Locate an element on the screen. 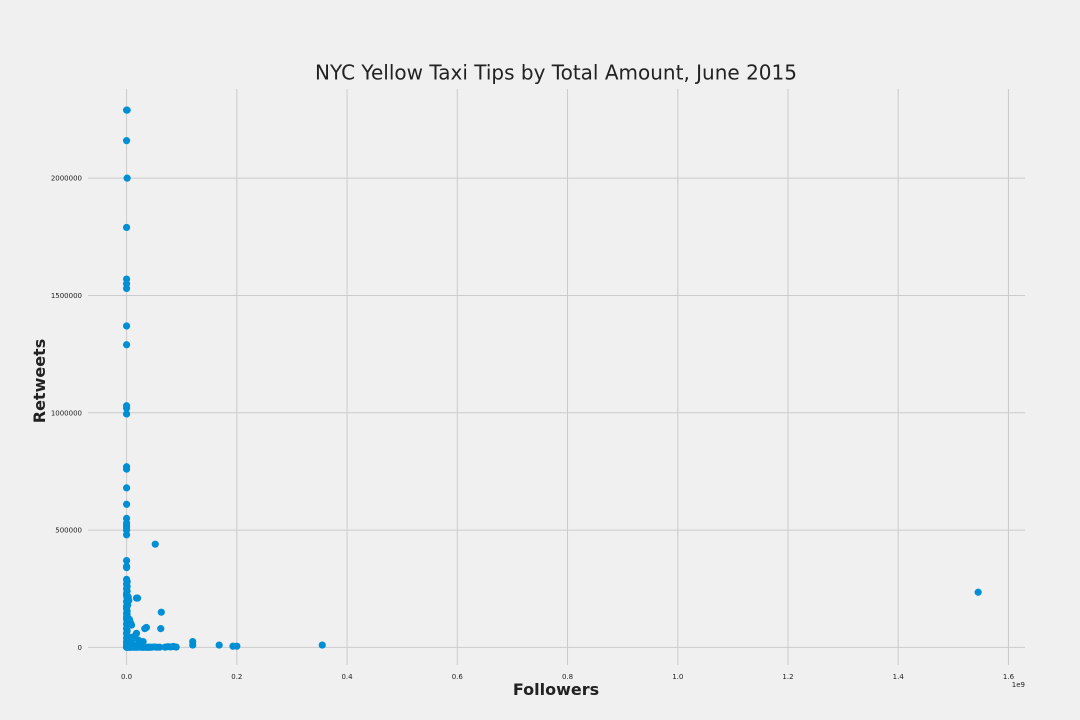 The image size is (1080, 720). y-tick-label: 500000 is located at coordinates (68, 531).